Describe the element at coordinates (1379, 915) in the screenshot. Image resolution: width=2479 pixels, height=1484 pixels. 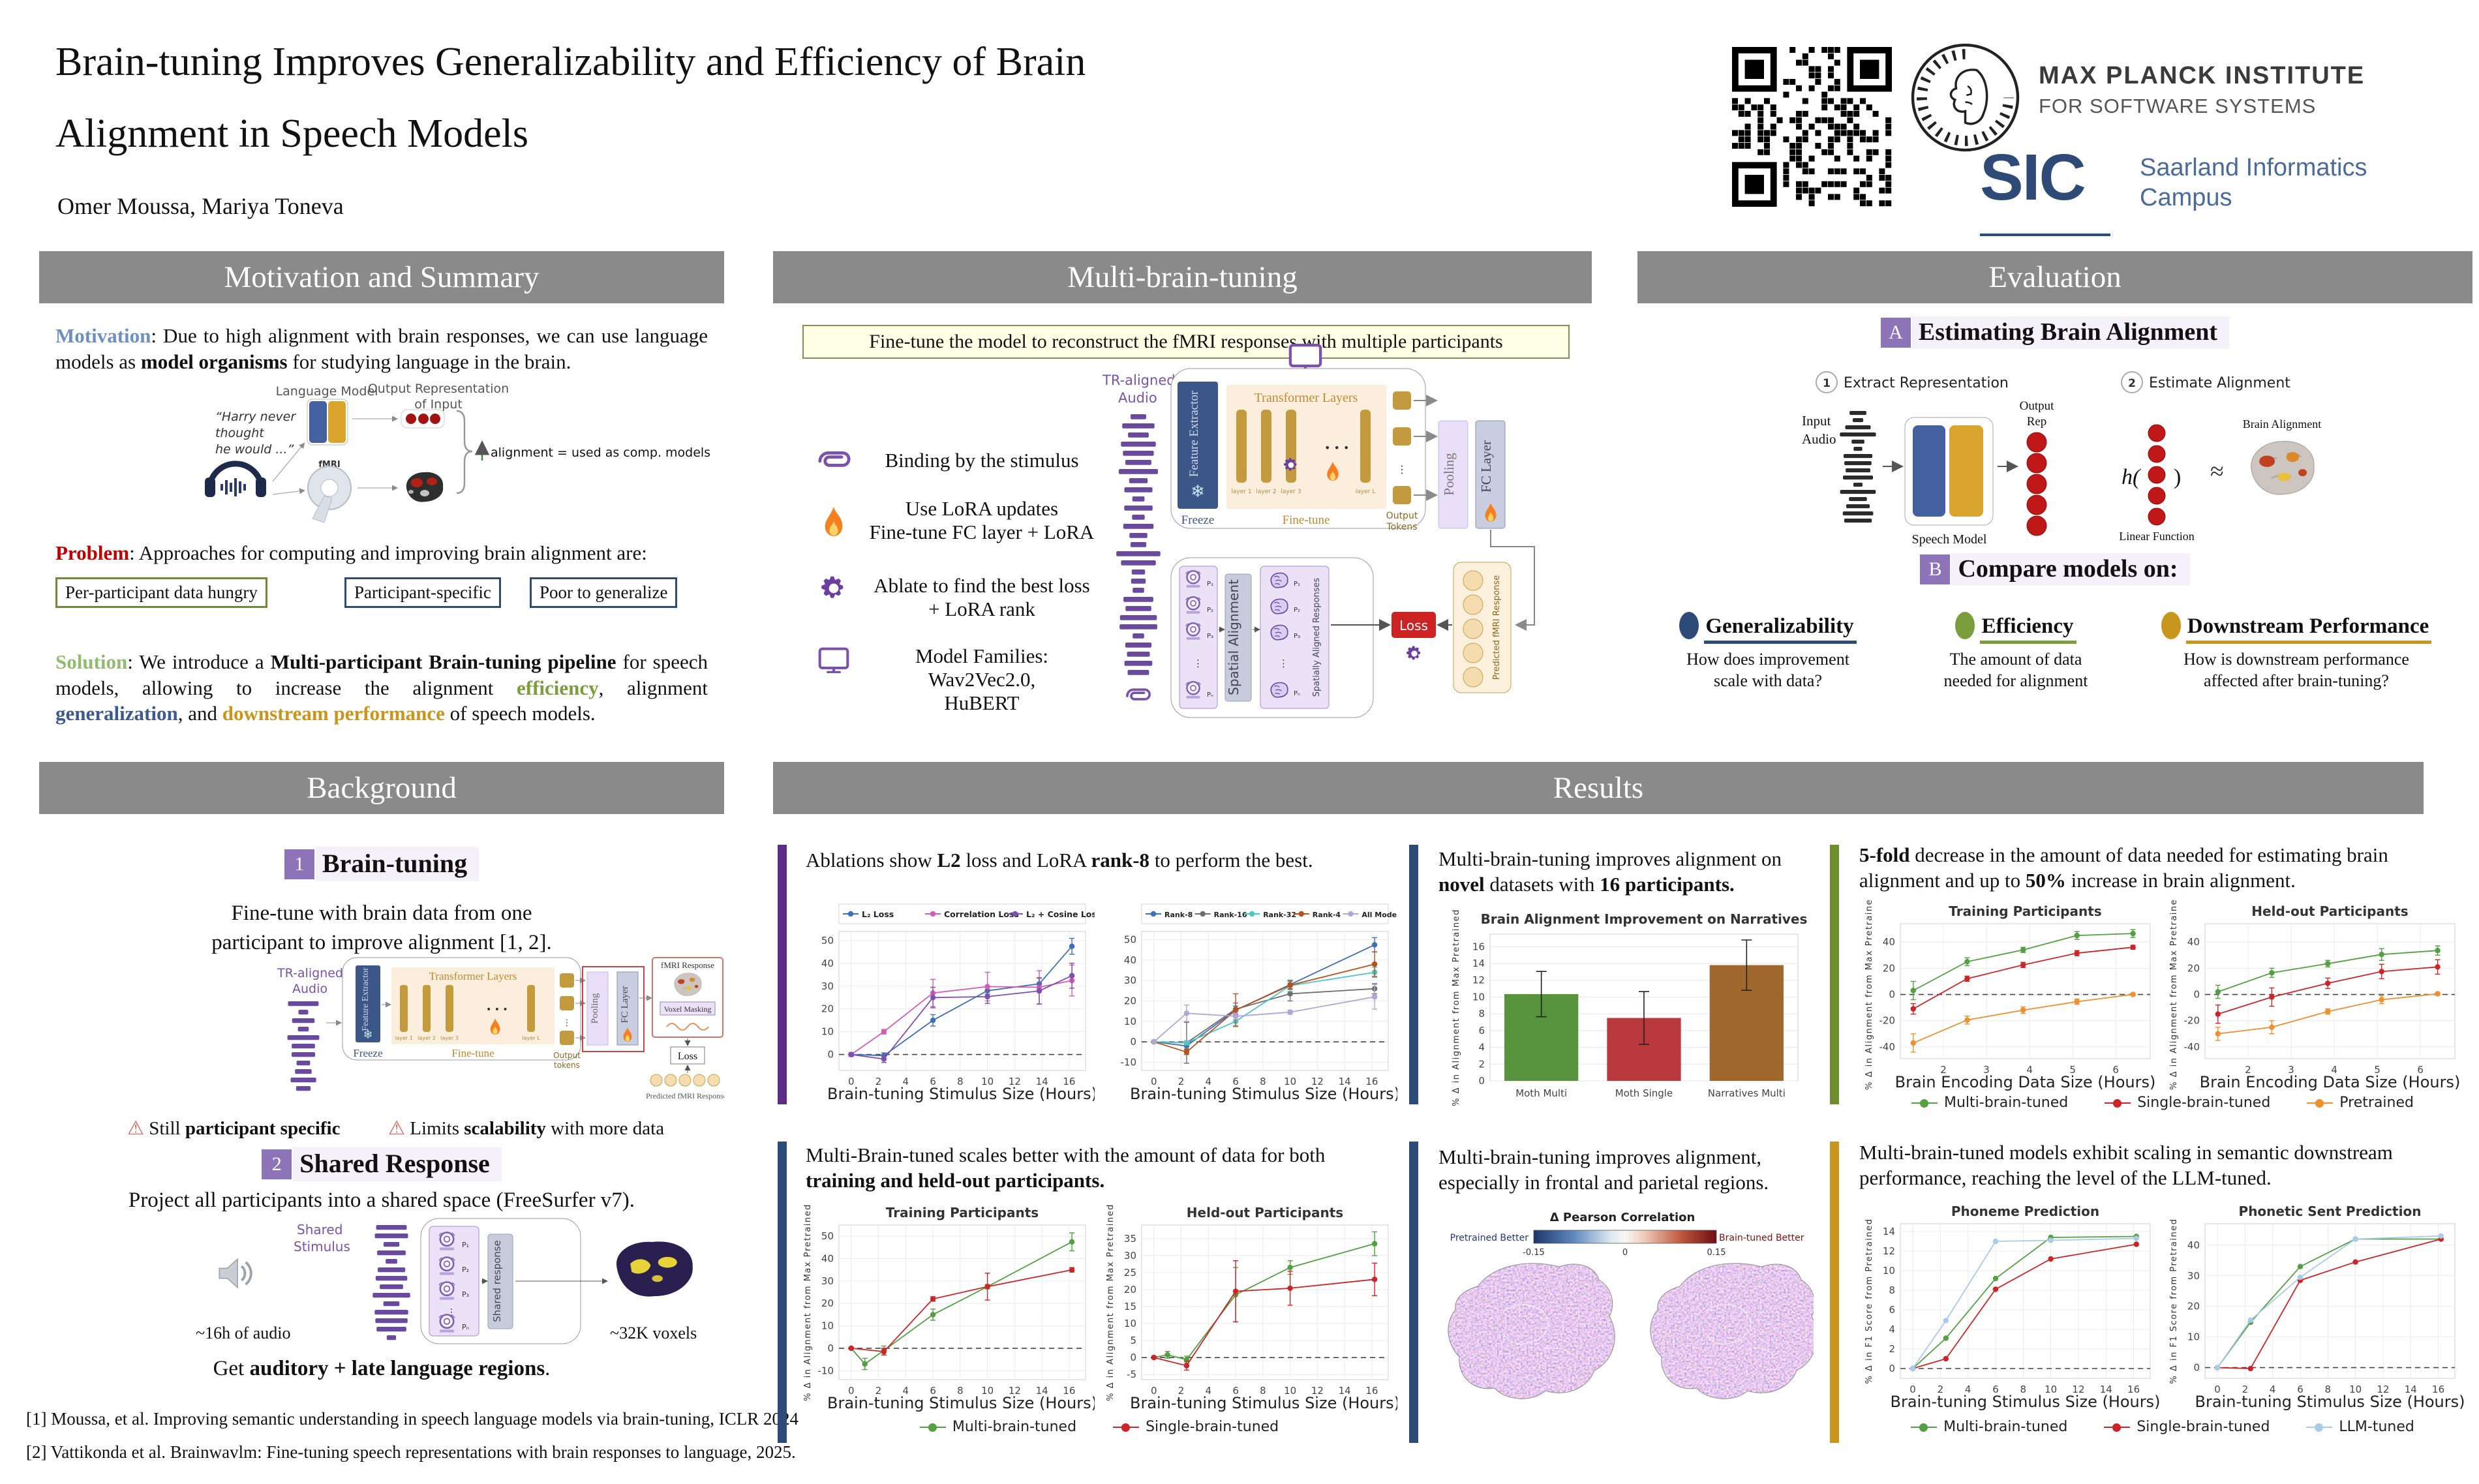
I see `svg-text: All Model` at that location.